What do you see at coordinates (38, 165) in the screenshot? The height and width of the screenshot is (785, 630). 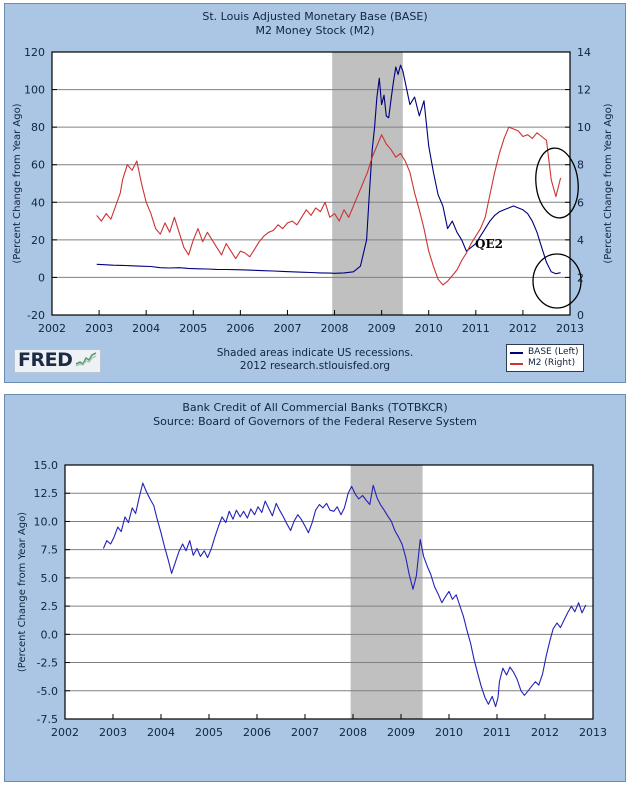 I see `svg-text: 60` at bounding box center [38, 165].